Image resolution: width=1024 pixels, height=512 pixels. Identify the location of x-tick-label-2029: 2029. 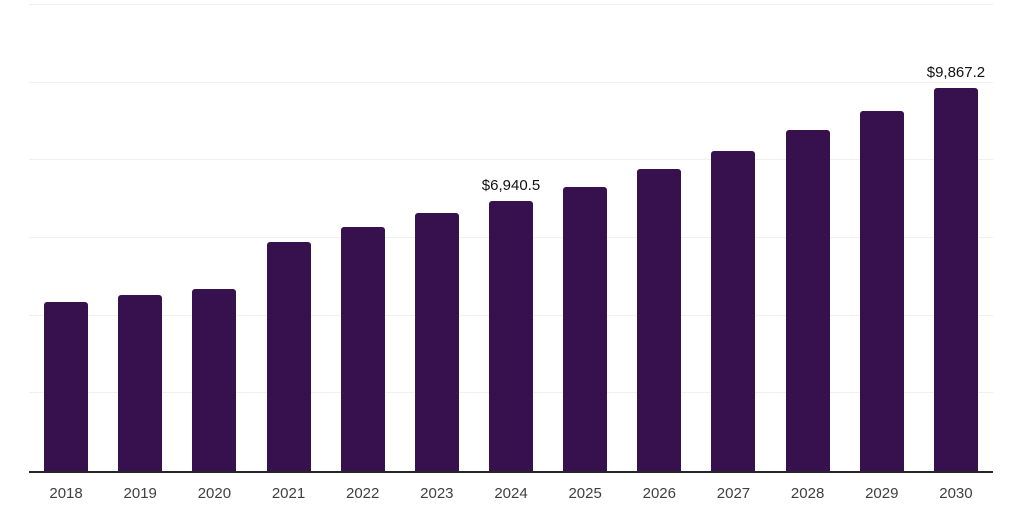
(882, 493).